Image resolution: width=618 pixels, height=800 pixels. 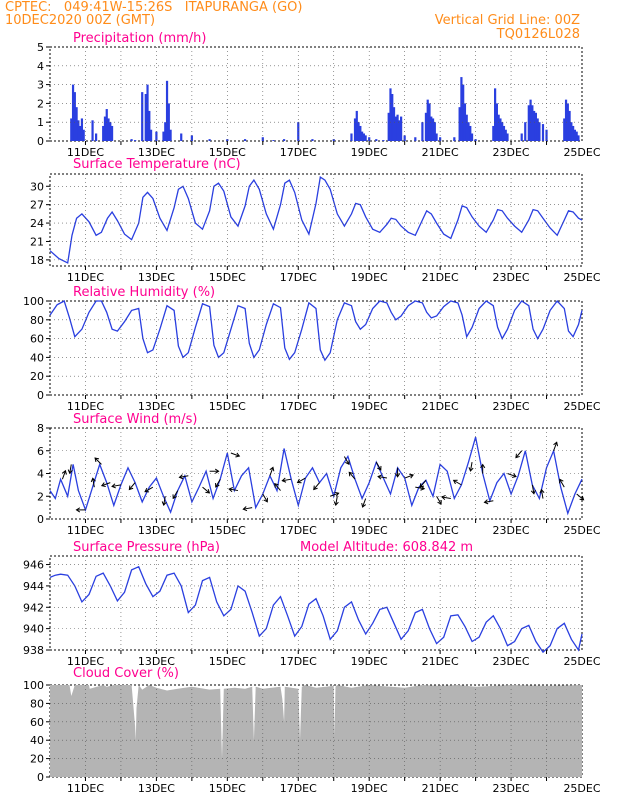 I want to click on wind-panel, so click(x=315, y=475).